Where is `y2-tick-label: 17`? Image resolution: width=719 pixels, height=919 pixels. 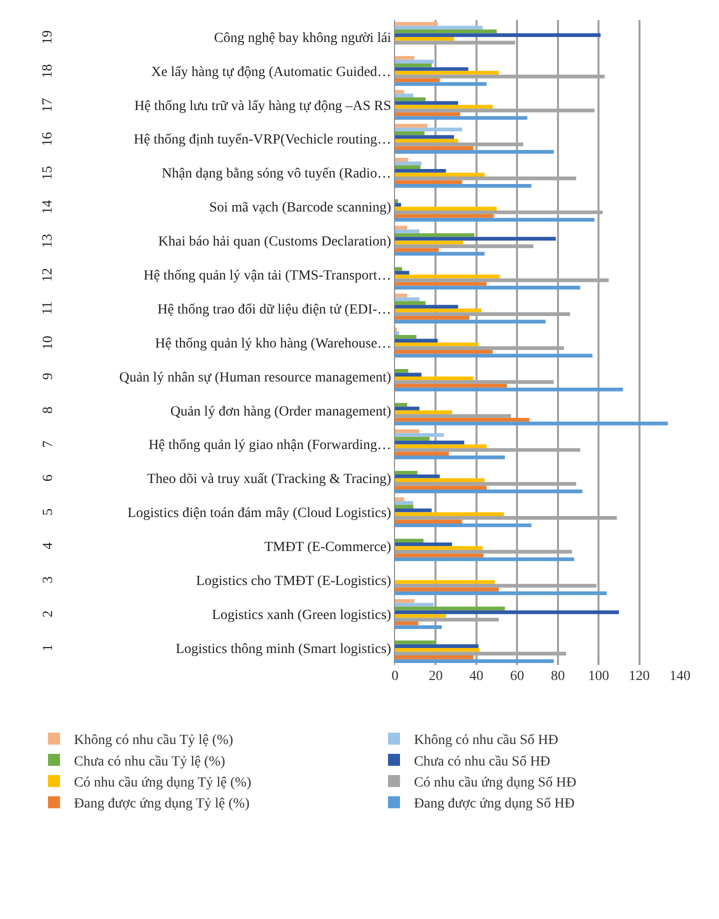
y2-tick-label: 17 is located at coordinates (48, 105).